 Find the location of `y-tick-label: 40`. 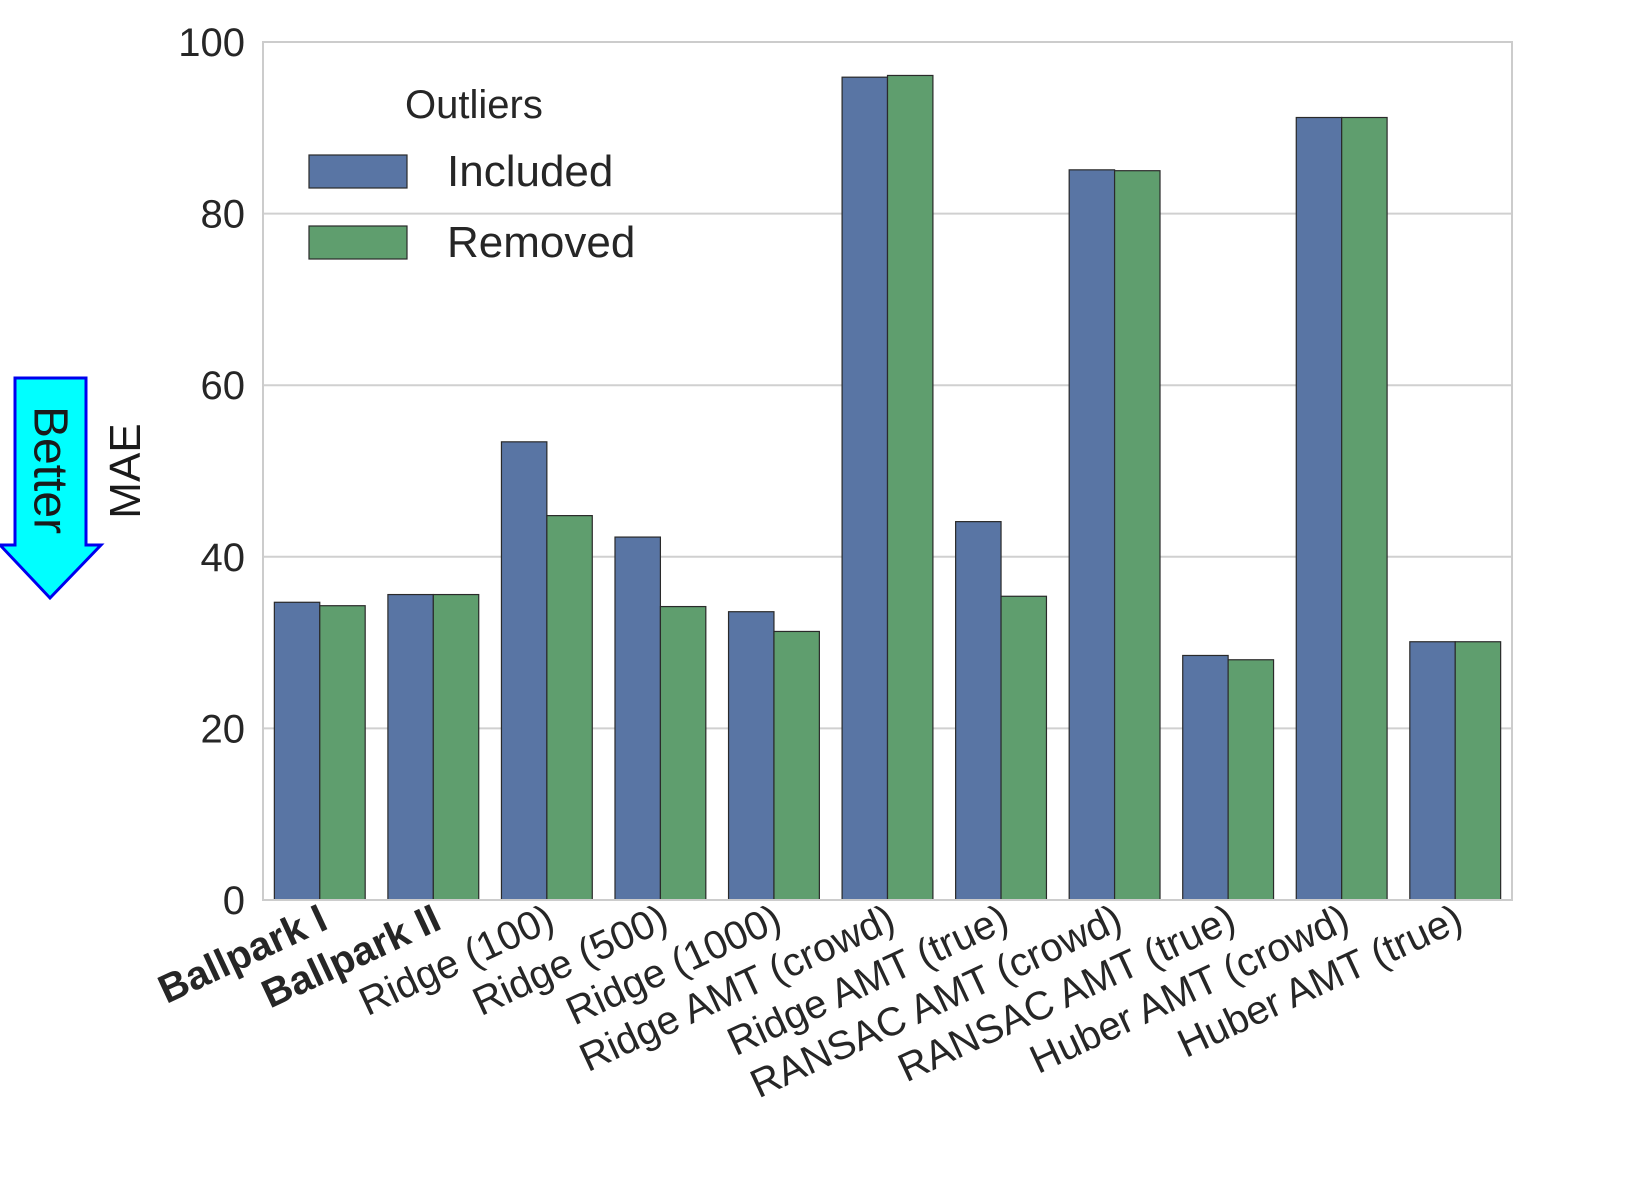

y-tick-label: 40 is located at coordinates (223, 558).